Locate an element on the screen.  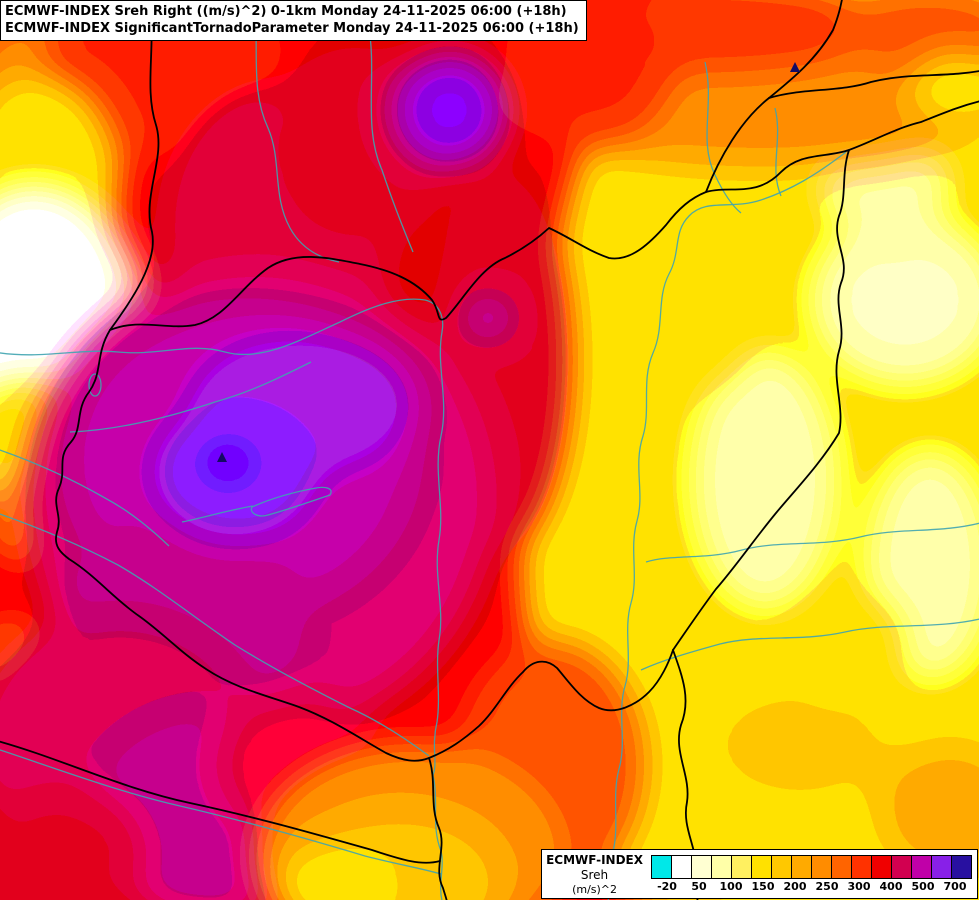
river-mura is located at coordinates (85, 498).